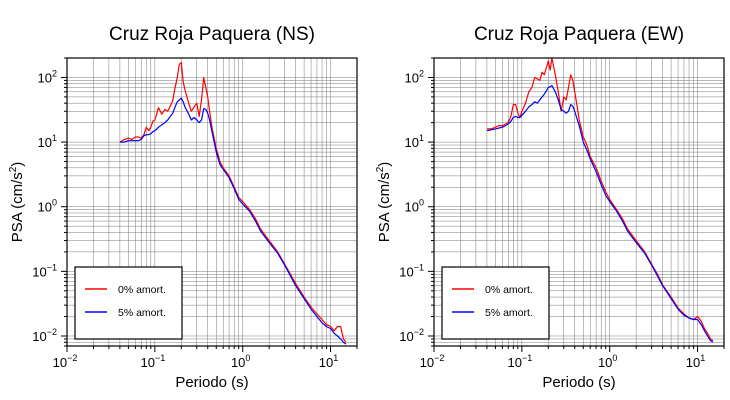  What do you see at coordinates (579, 34) in the screenshot?
I see `chart-title: Cruz Roja Paquera (EW)` at bounding box center [579, 34].